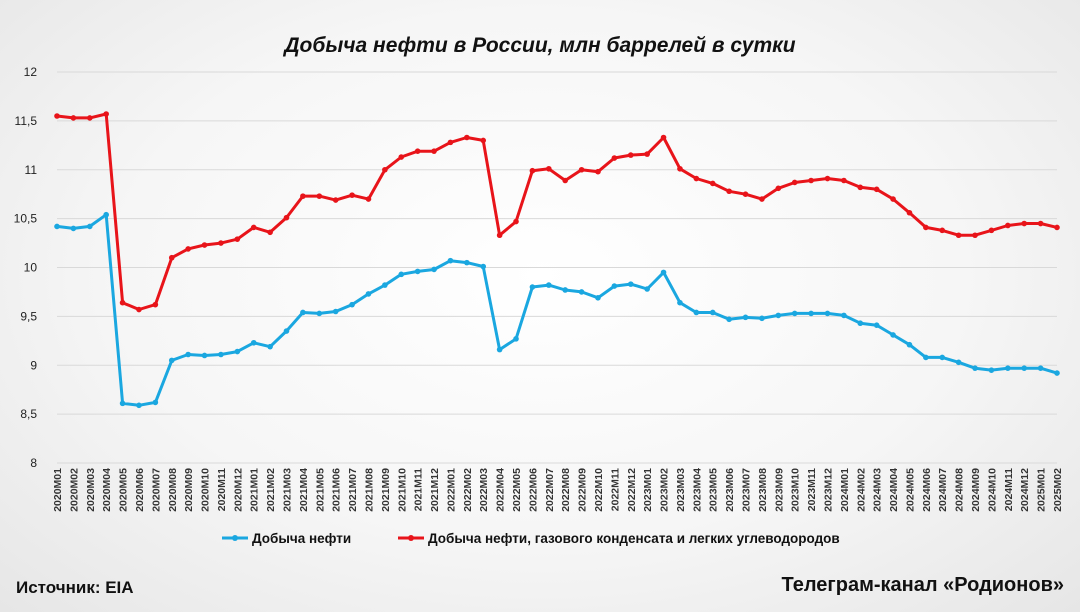  Describe the element at coordinates (74, 490) in the screenshot. I see `x-tick-label: 2020M02` at that location.